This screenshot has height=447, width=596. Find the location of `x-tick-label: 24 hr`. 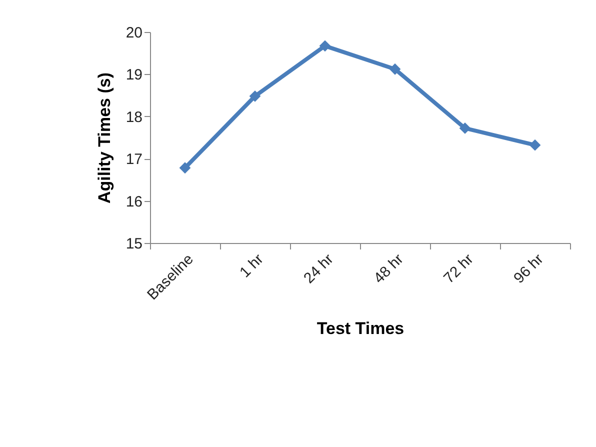

x-tick-label: 24 hr is located at coordinates (318, 268).